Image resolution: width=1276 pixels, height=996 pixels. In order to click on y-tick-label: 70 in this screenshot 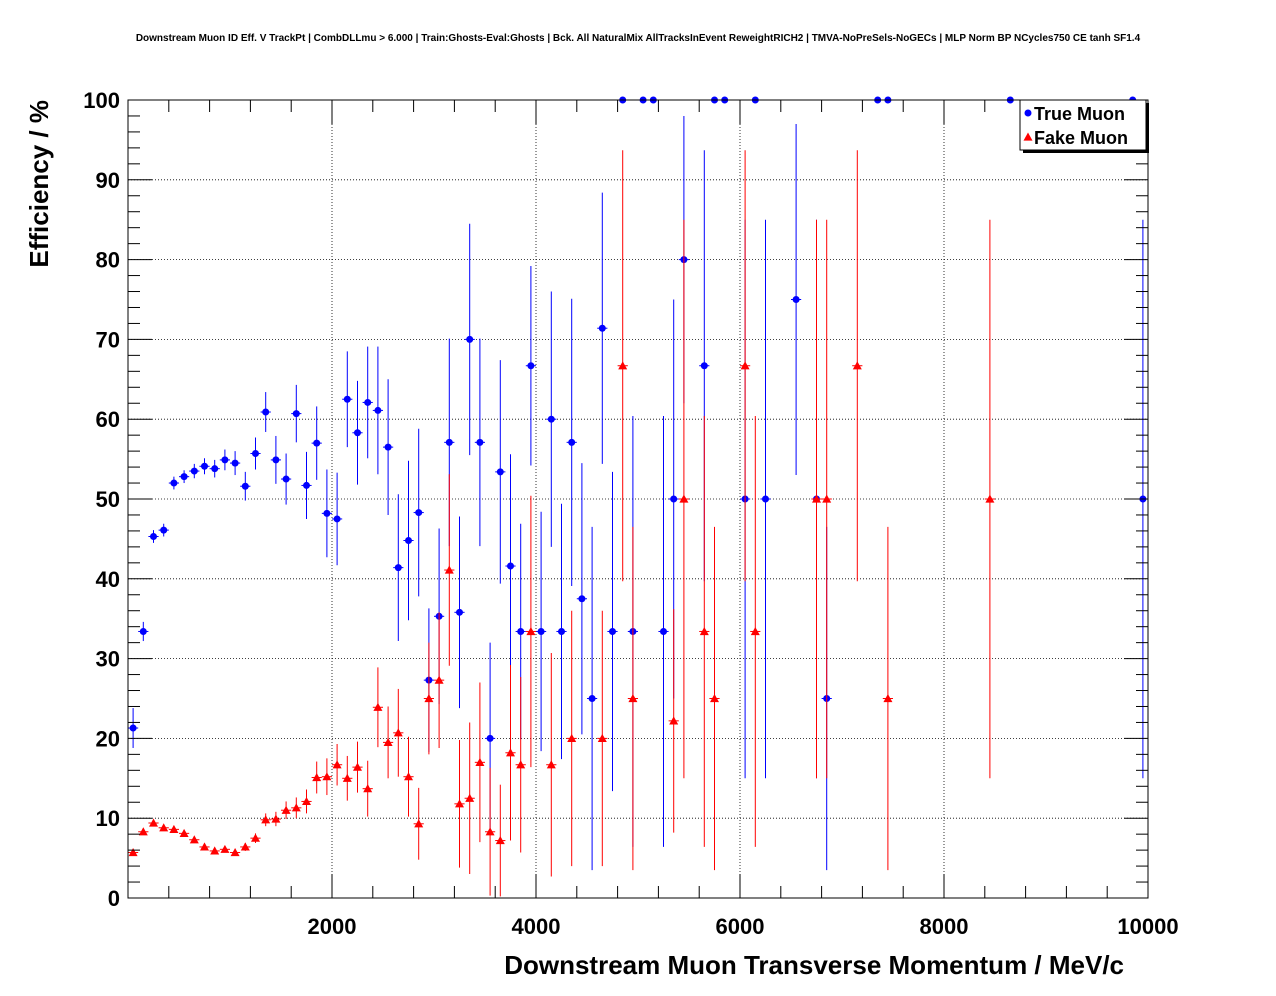, I will do `click(108, 339)`.